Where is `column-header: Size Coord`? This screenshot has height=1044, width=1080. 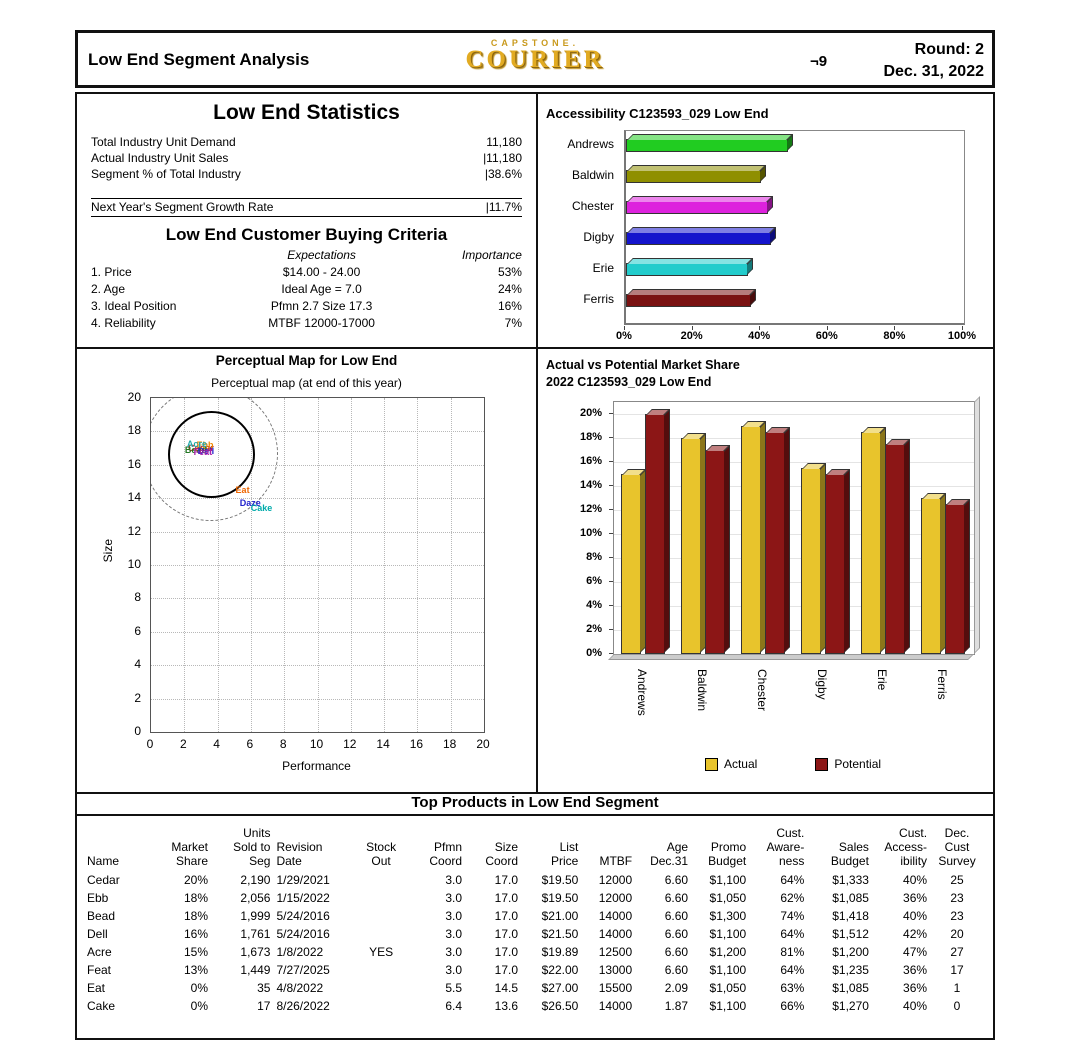
column-header: Size Coord is located at coordinates (502, 854).